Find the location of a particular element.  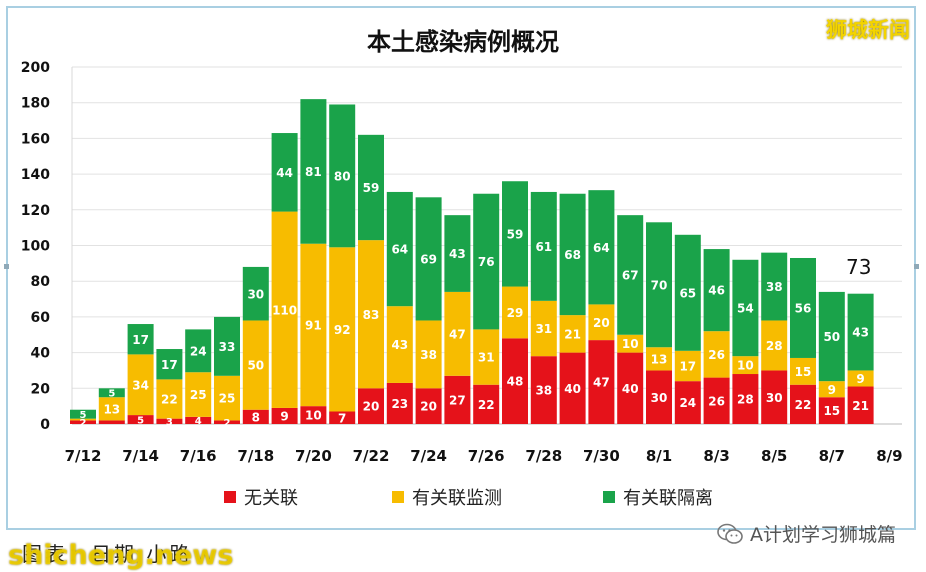

data-label: 26 is located at coordinates (716, 355).